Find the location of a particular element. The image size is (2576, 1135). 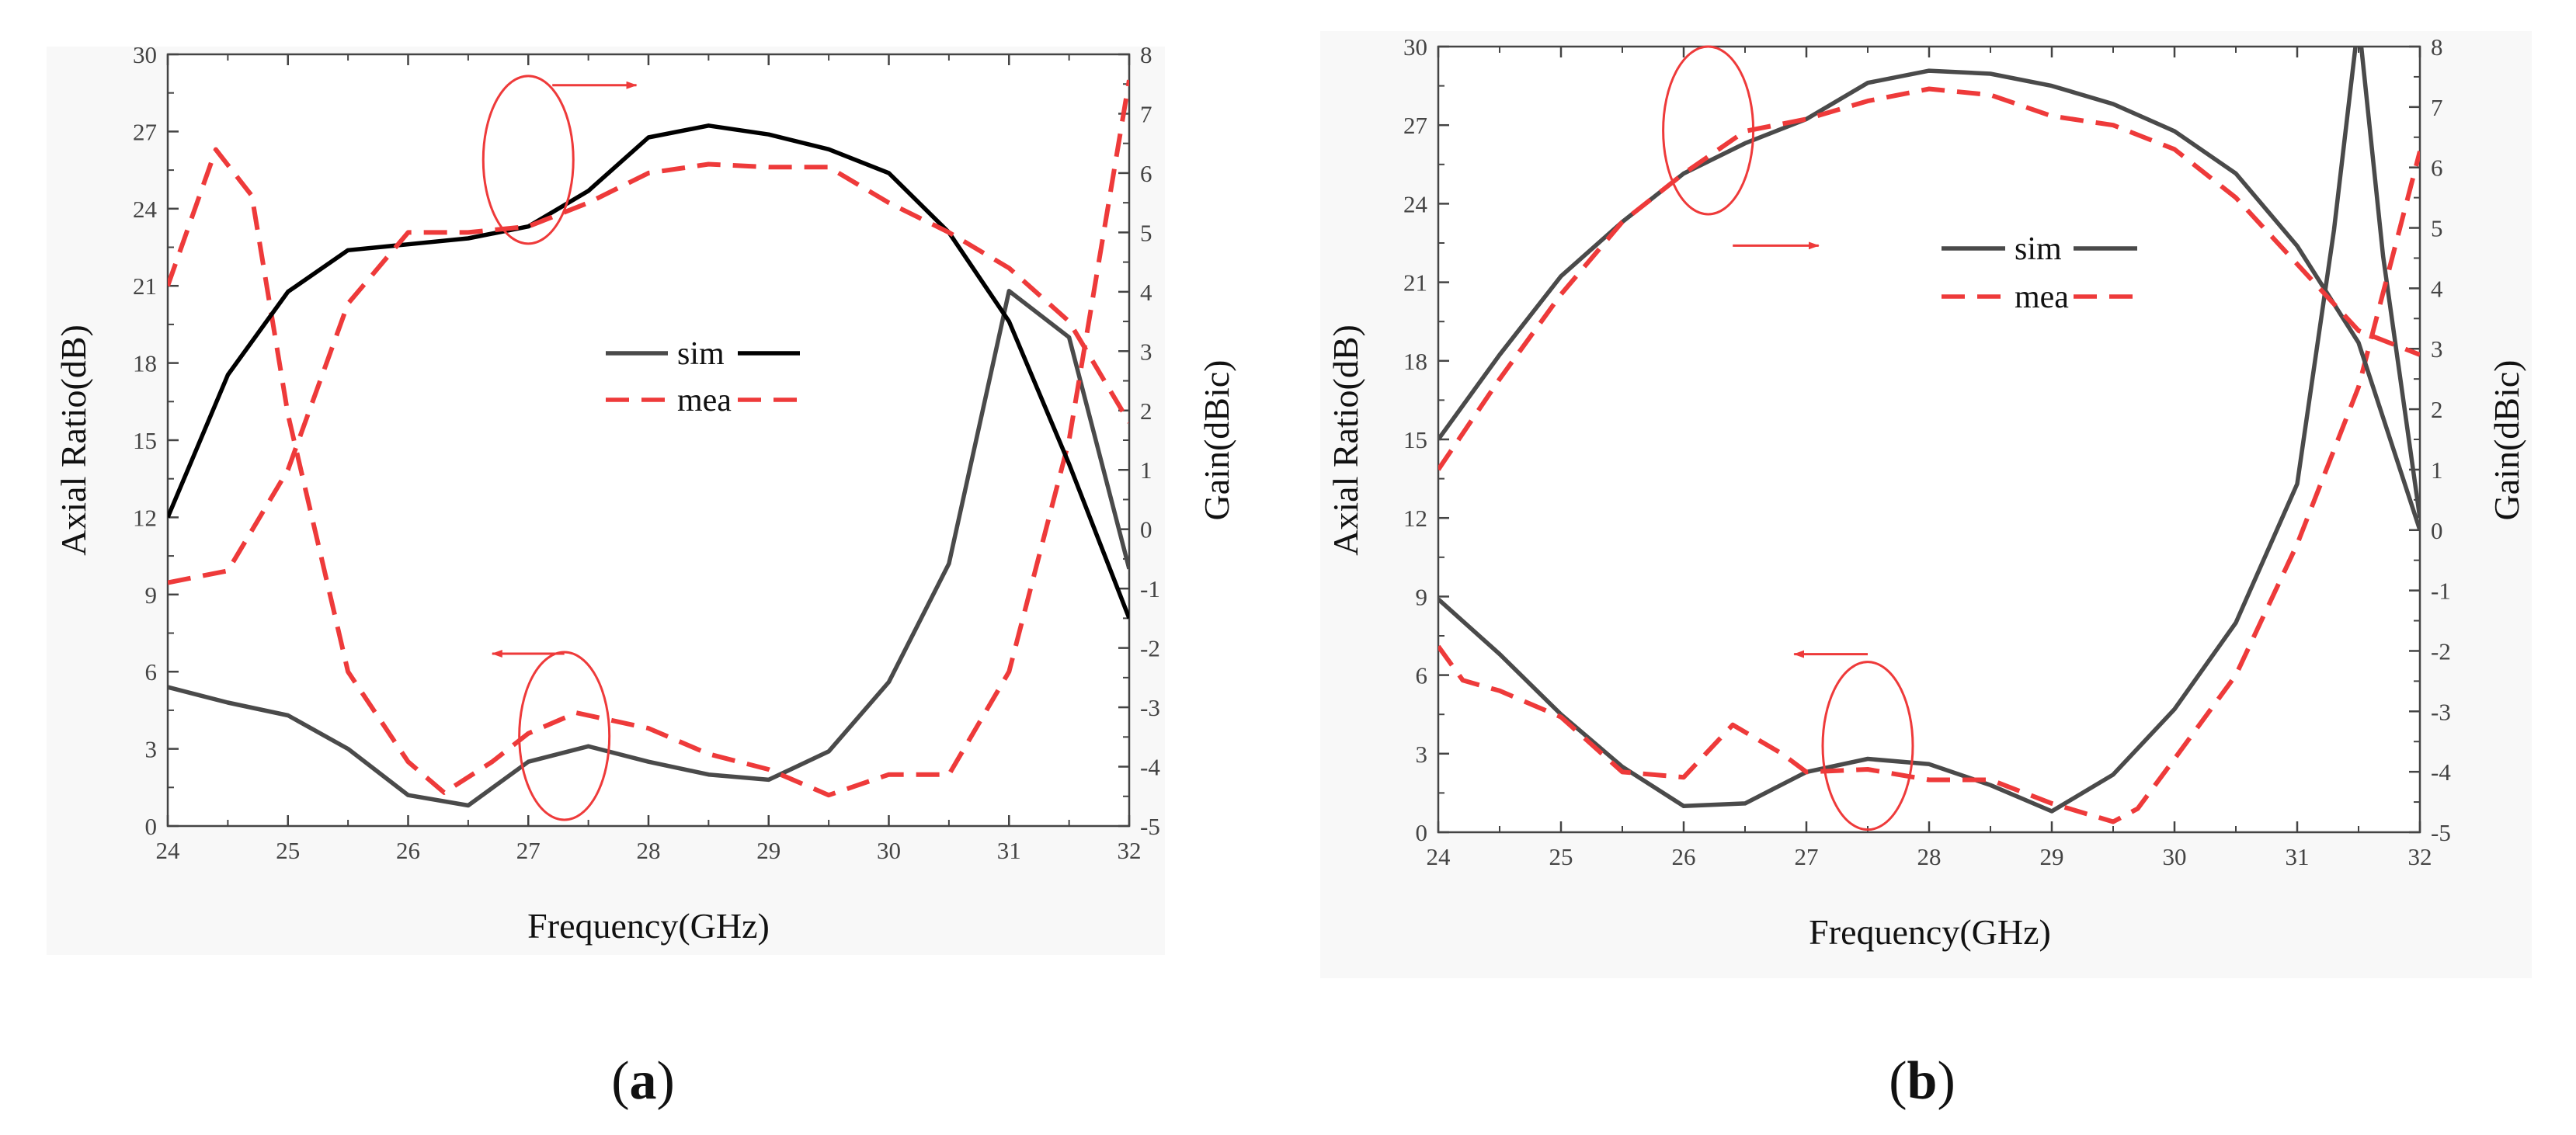

x-axis-title-a: Frequency(GHz) is located at coordinates (648, 926).